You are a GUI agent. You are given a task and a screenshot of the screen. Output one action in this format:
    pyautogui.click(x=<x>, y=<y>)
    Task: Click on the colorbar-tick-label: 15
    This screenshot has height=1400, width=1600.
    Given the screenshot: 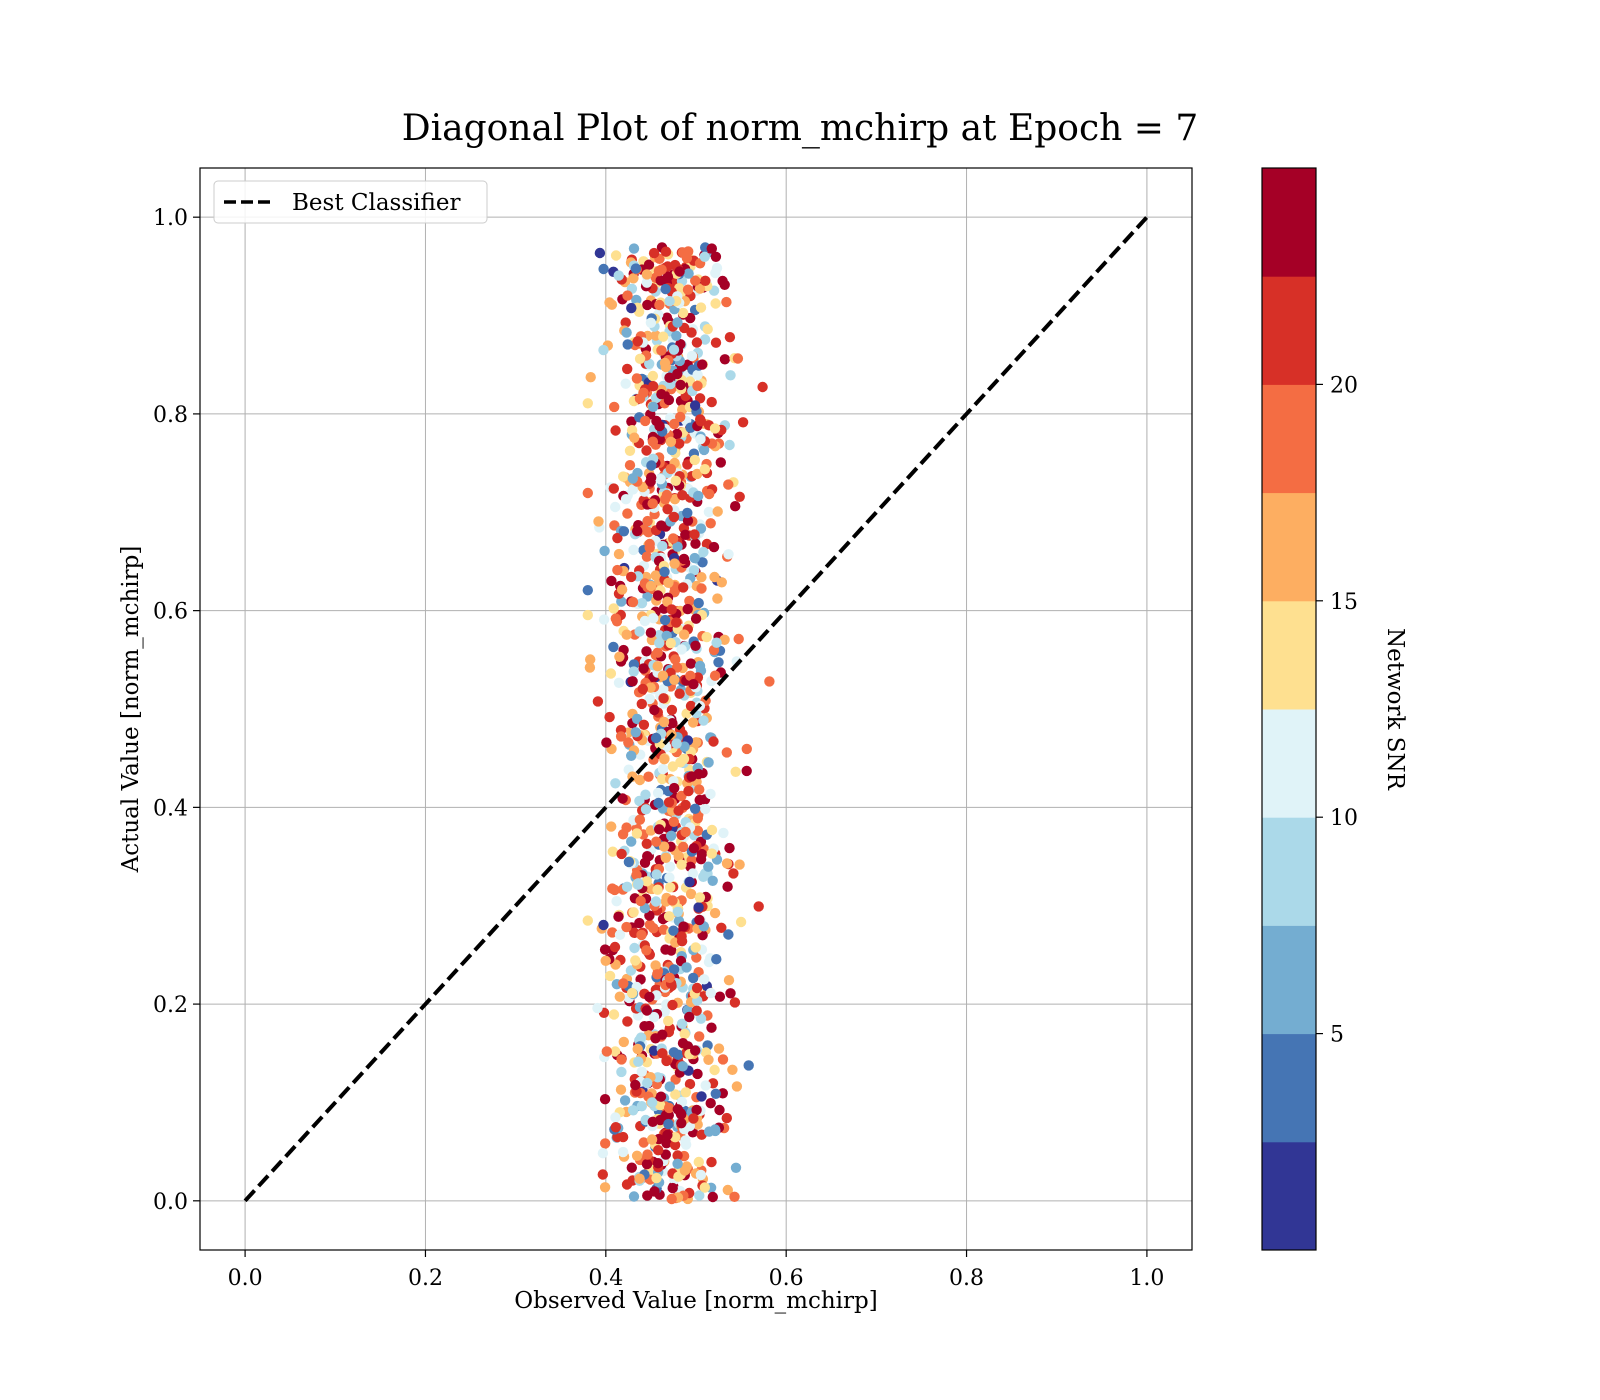 What is the action you would take?
    pyautogui.click(x=1344, y=602)
    